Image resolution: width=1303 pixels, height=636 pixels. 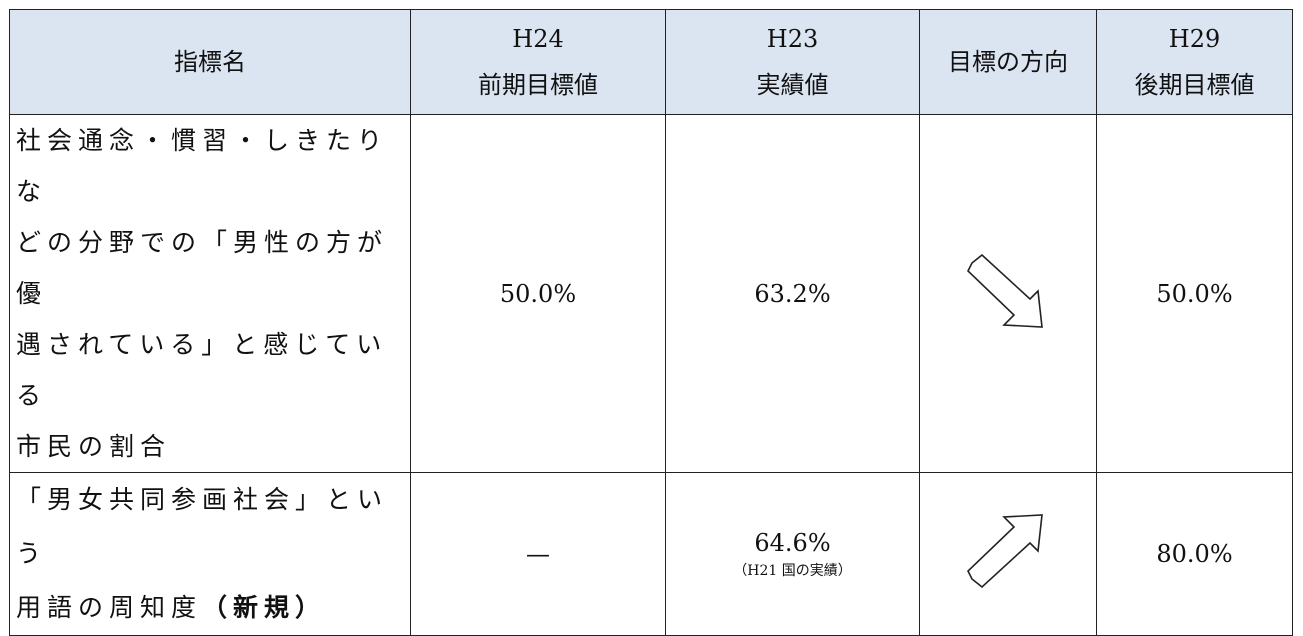 I want to click on value: 64.6%, so click(x=792, y=543).